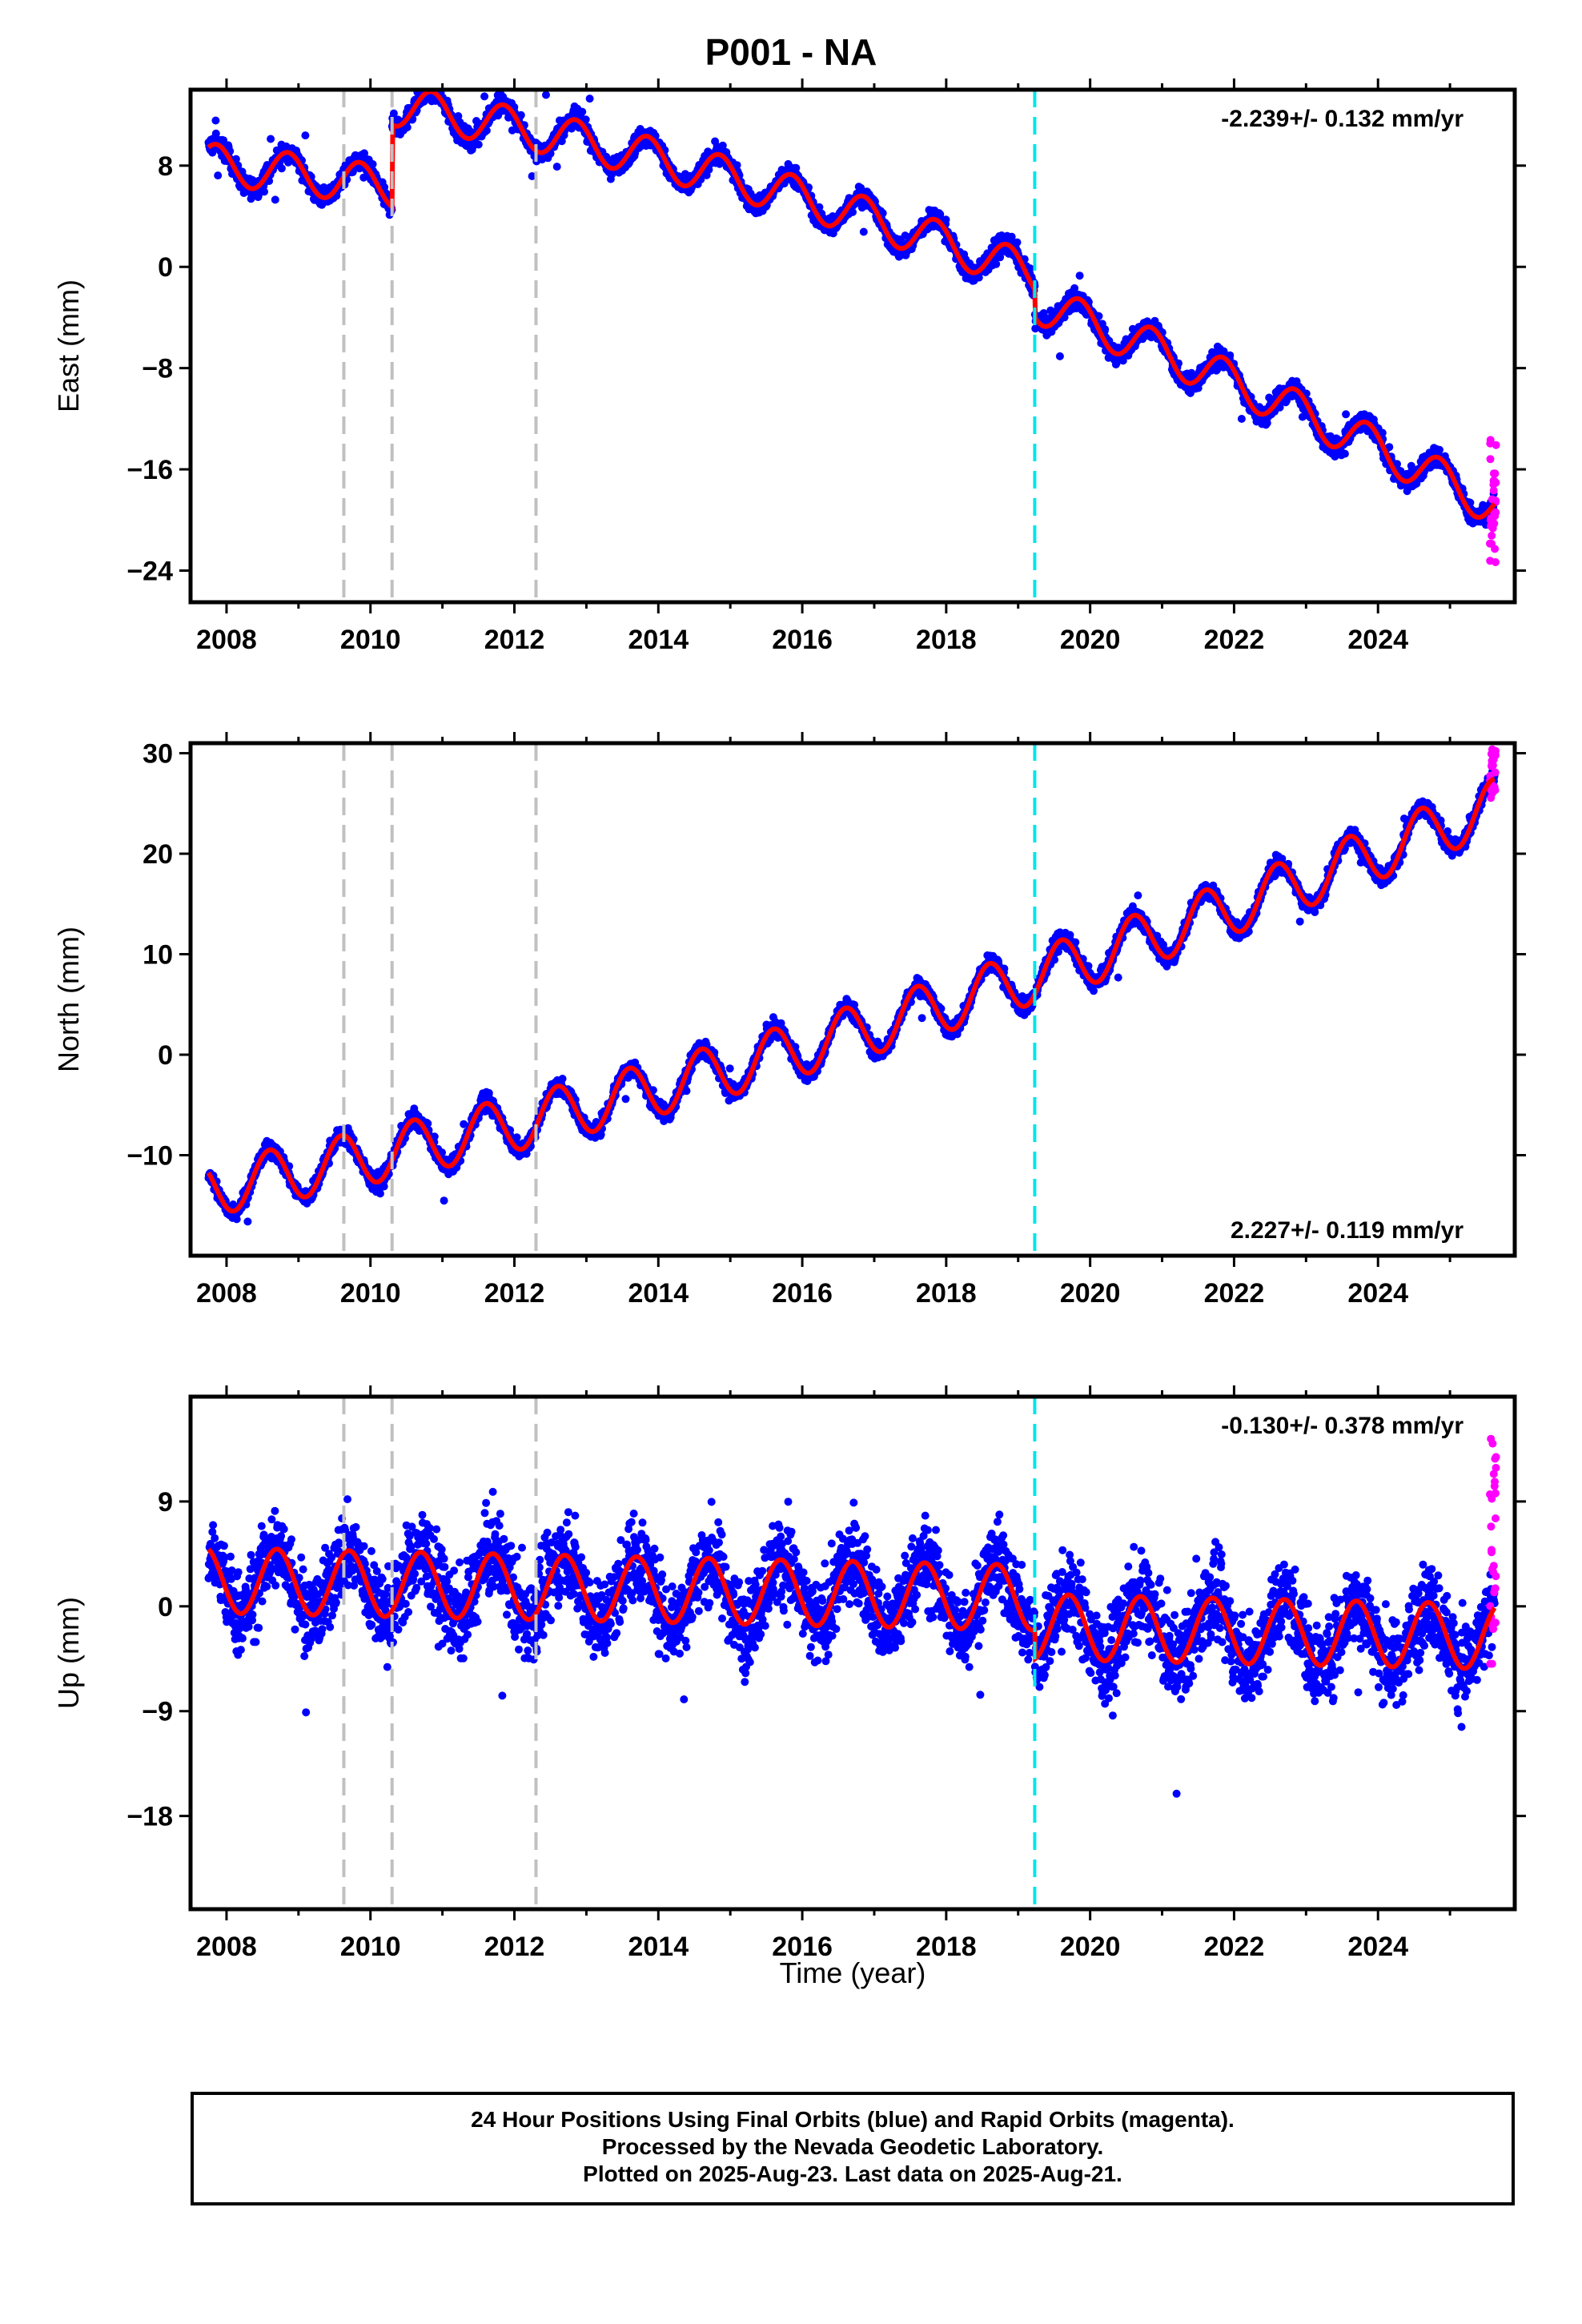 The height and width of the screenshot is (2324, 1582). What do you see at coordinates (370, 640) in the screenshot?
I see `x-tick-label: 2010` at bounding box center [370, 640].